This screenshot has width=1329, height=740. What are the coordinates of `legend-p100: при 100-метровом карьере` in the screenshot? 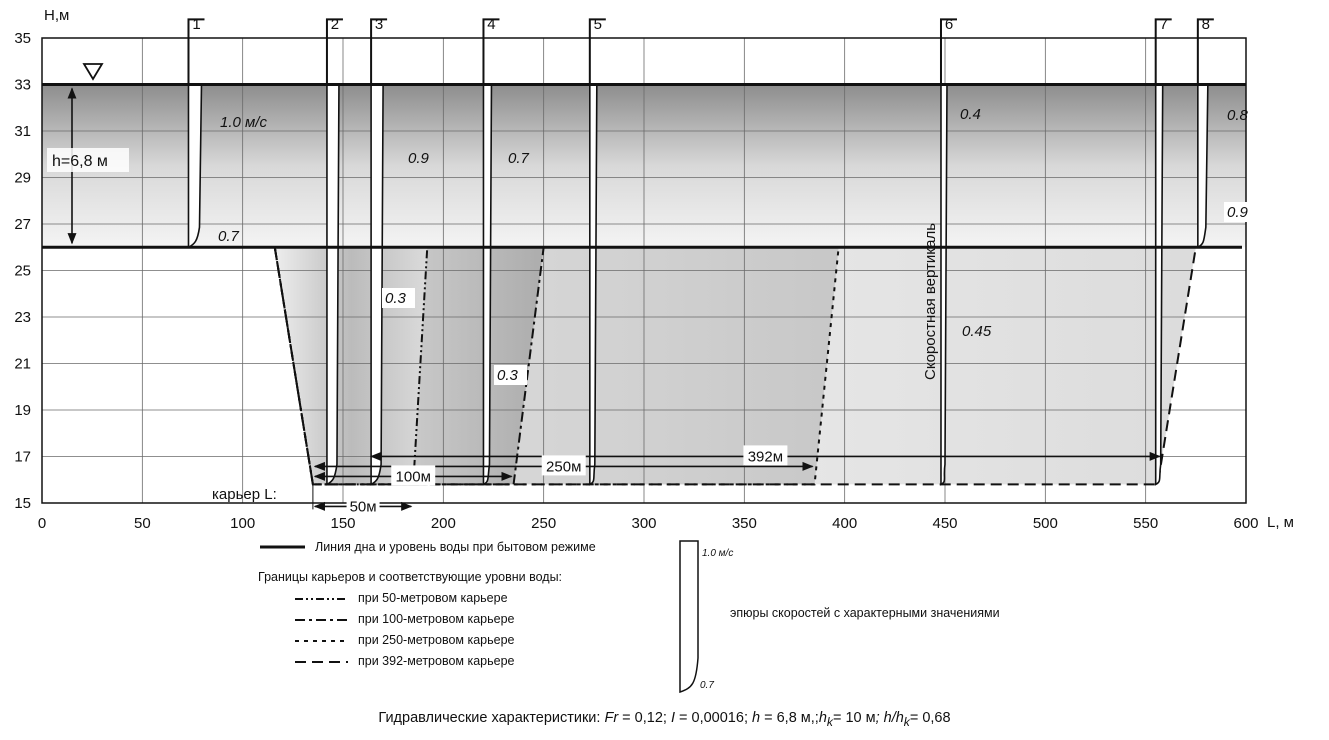 It's located at (436, 619).